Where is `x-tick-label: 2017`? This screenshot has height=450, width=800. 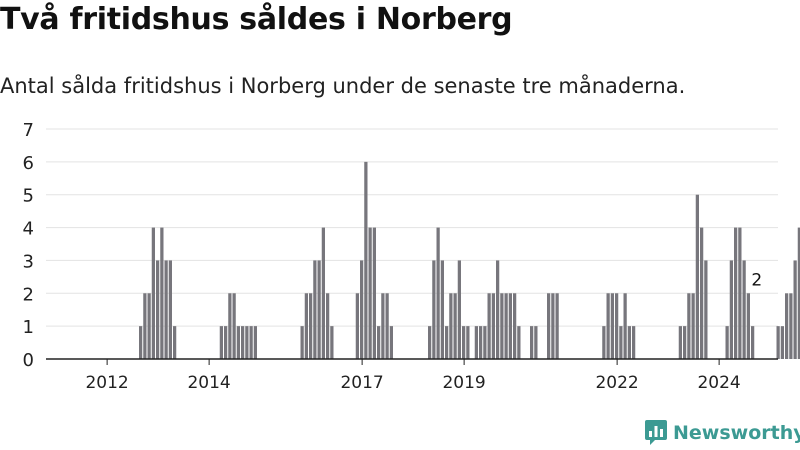
x-tick-label: 2017 is located at coordinates (361, 383).